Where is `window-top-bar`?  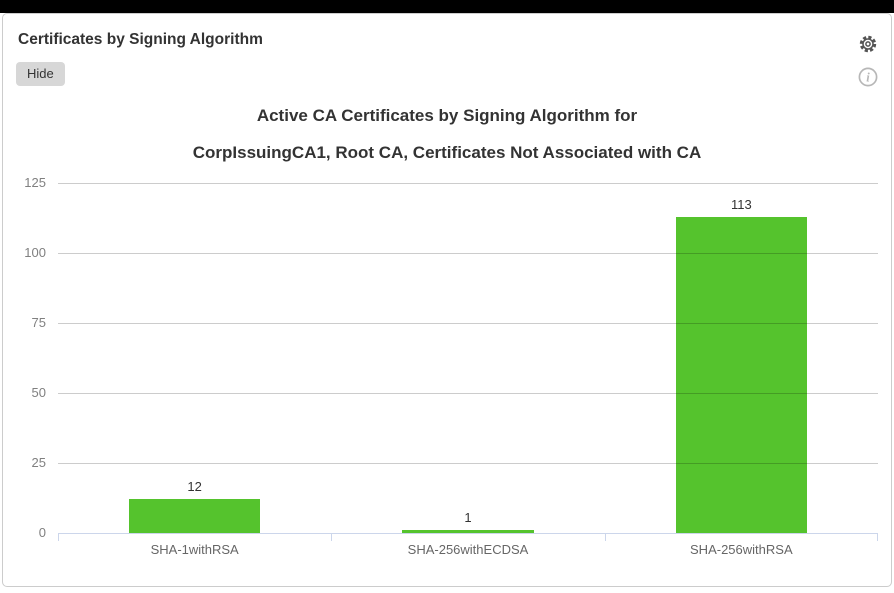
window-top-bar is located at coordinates (447, 6).